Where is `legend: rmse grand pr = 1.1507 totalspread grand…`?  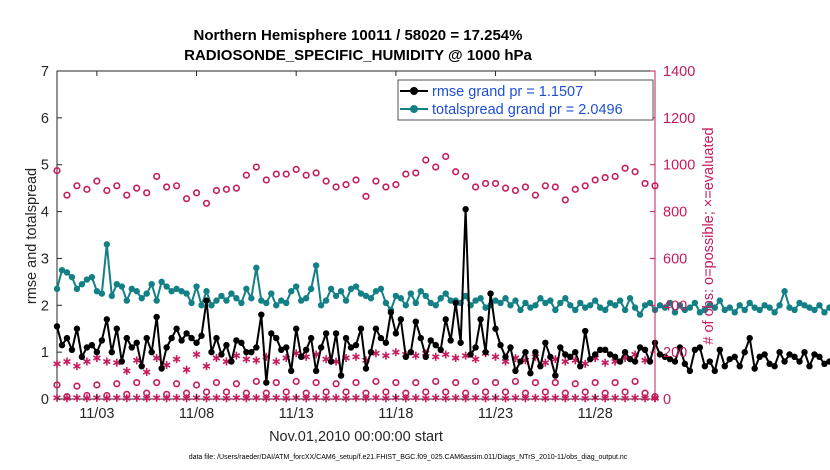
legend: rmse grand pr = 1.1507 totalspread grand… is located at coordinates (525, 100).